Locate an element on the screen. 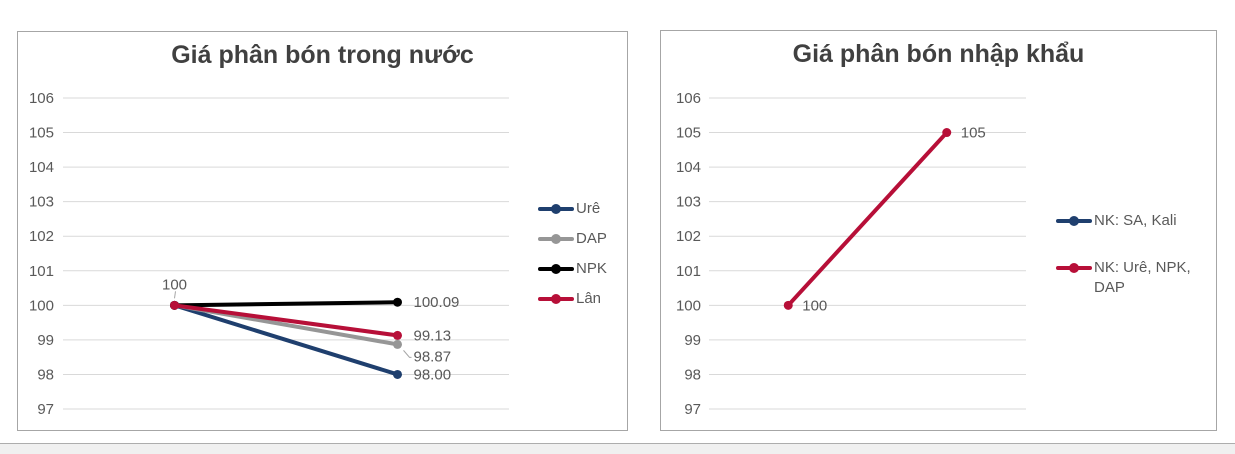 The height and width of the screenshot is (454, 1235). legend-item: NK: Urê, NPK, DAP is located at coordinates (1128, 278).